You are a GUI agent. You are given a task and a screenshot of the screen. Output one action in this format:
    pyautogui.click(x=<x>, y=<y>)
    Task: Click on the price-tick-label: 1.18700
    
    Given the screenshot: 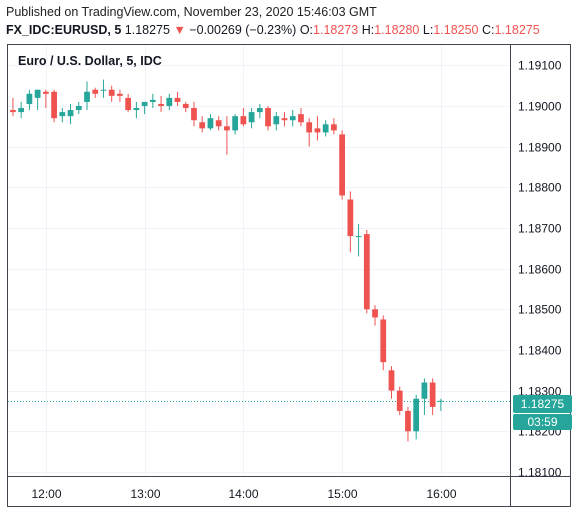 What is the action you would take?
    pyautogui.click(x=540, y=229)
    